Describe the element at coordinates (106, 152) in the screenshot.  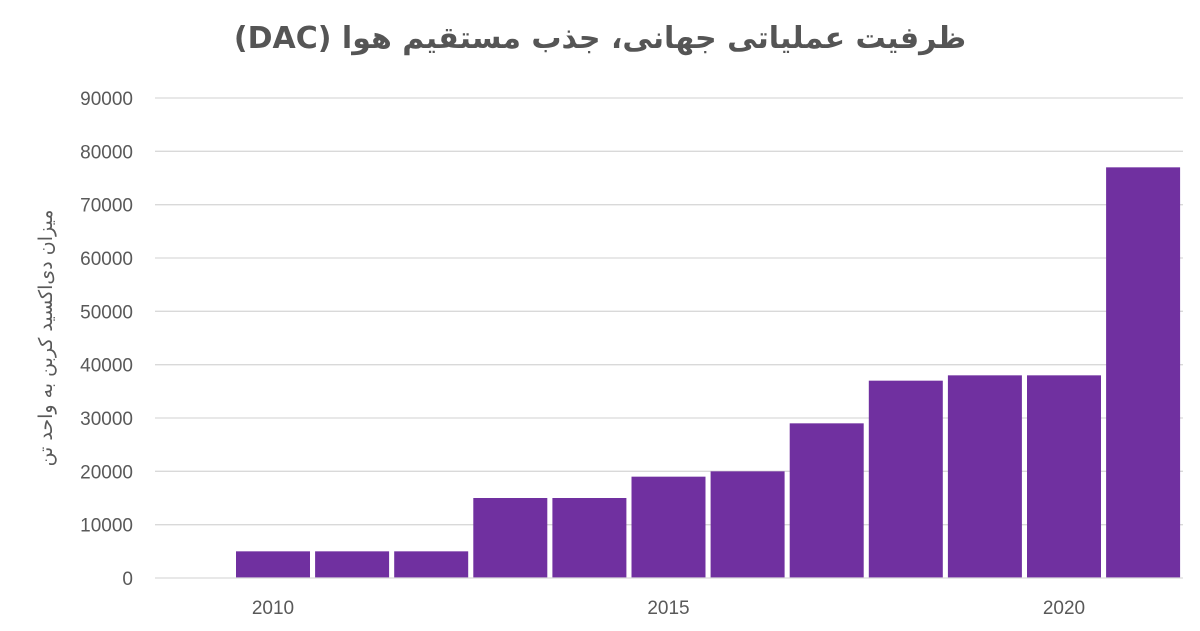
I see `y-tick-label: 80000` at that location.